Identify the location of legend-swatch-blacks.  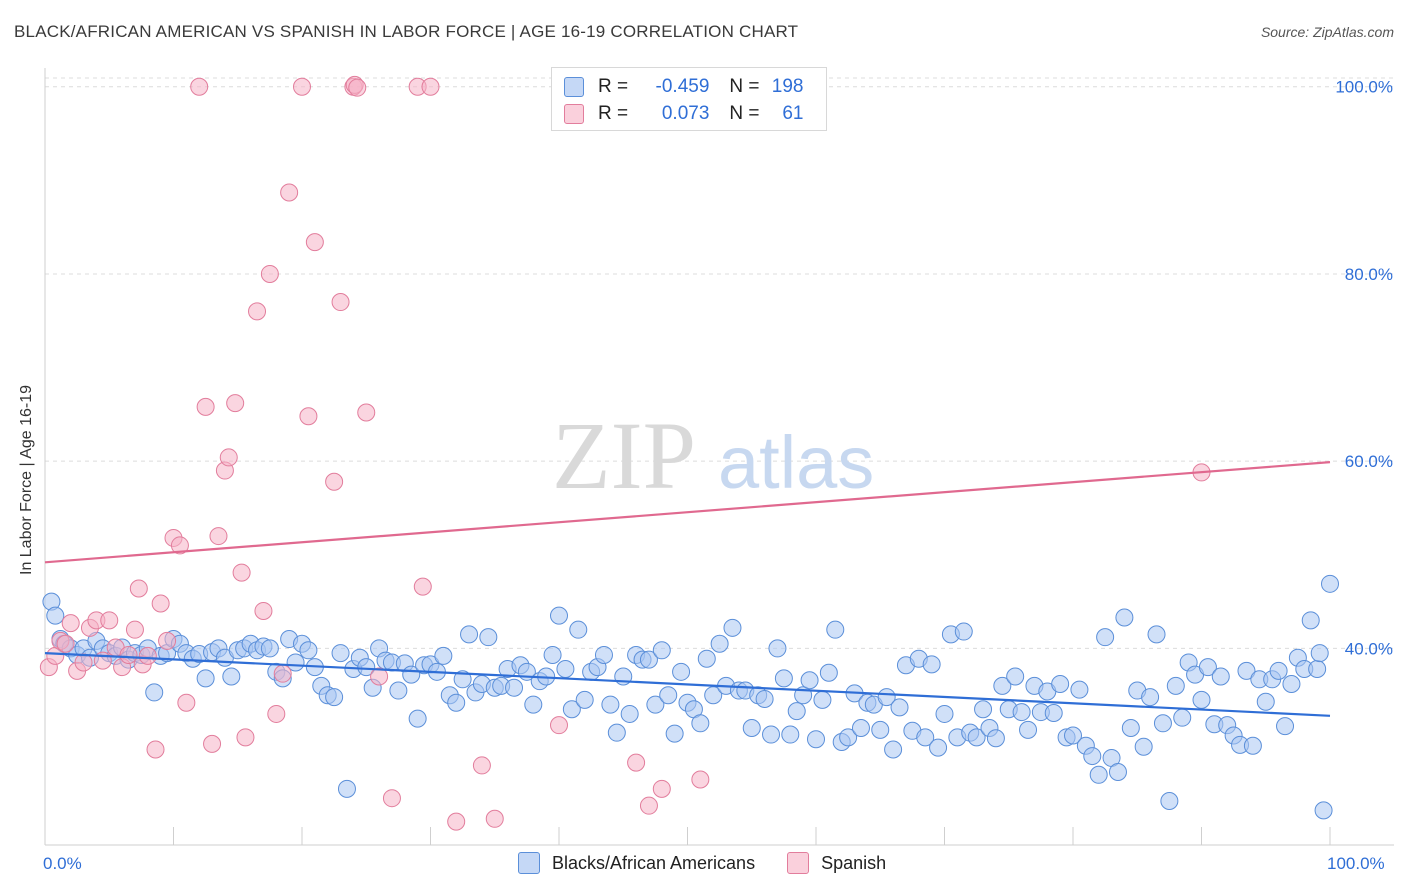
(574, 87).